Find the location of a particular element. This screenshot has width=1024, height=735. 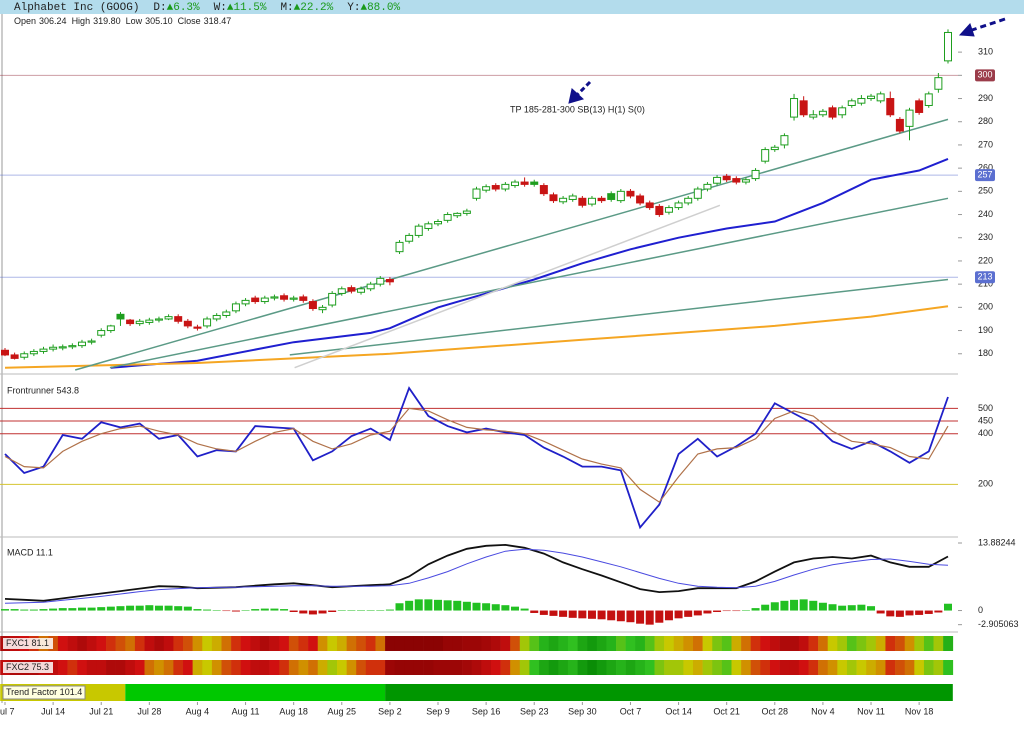

chart-title: Alphabet Inc (GOOG) is located at coordinates (76, 8).